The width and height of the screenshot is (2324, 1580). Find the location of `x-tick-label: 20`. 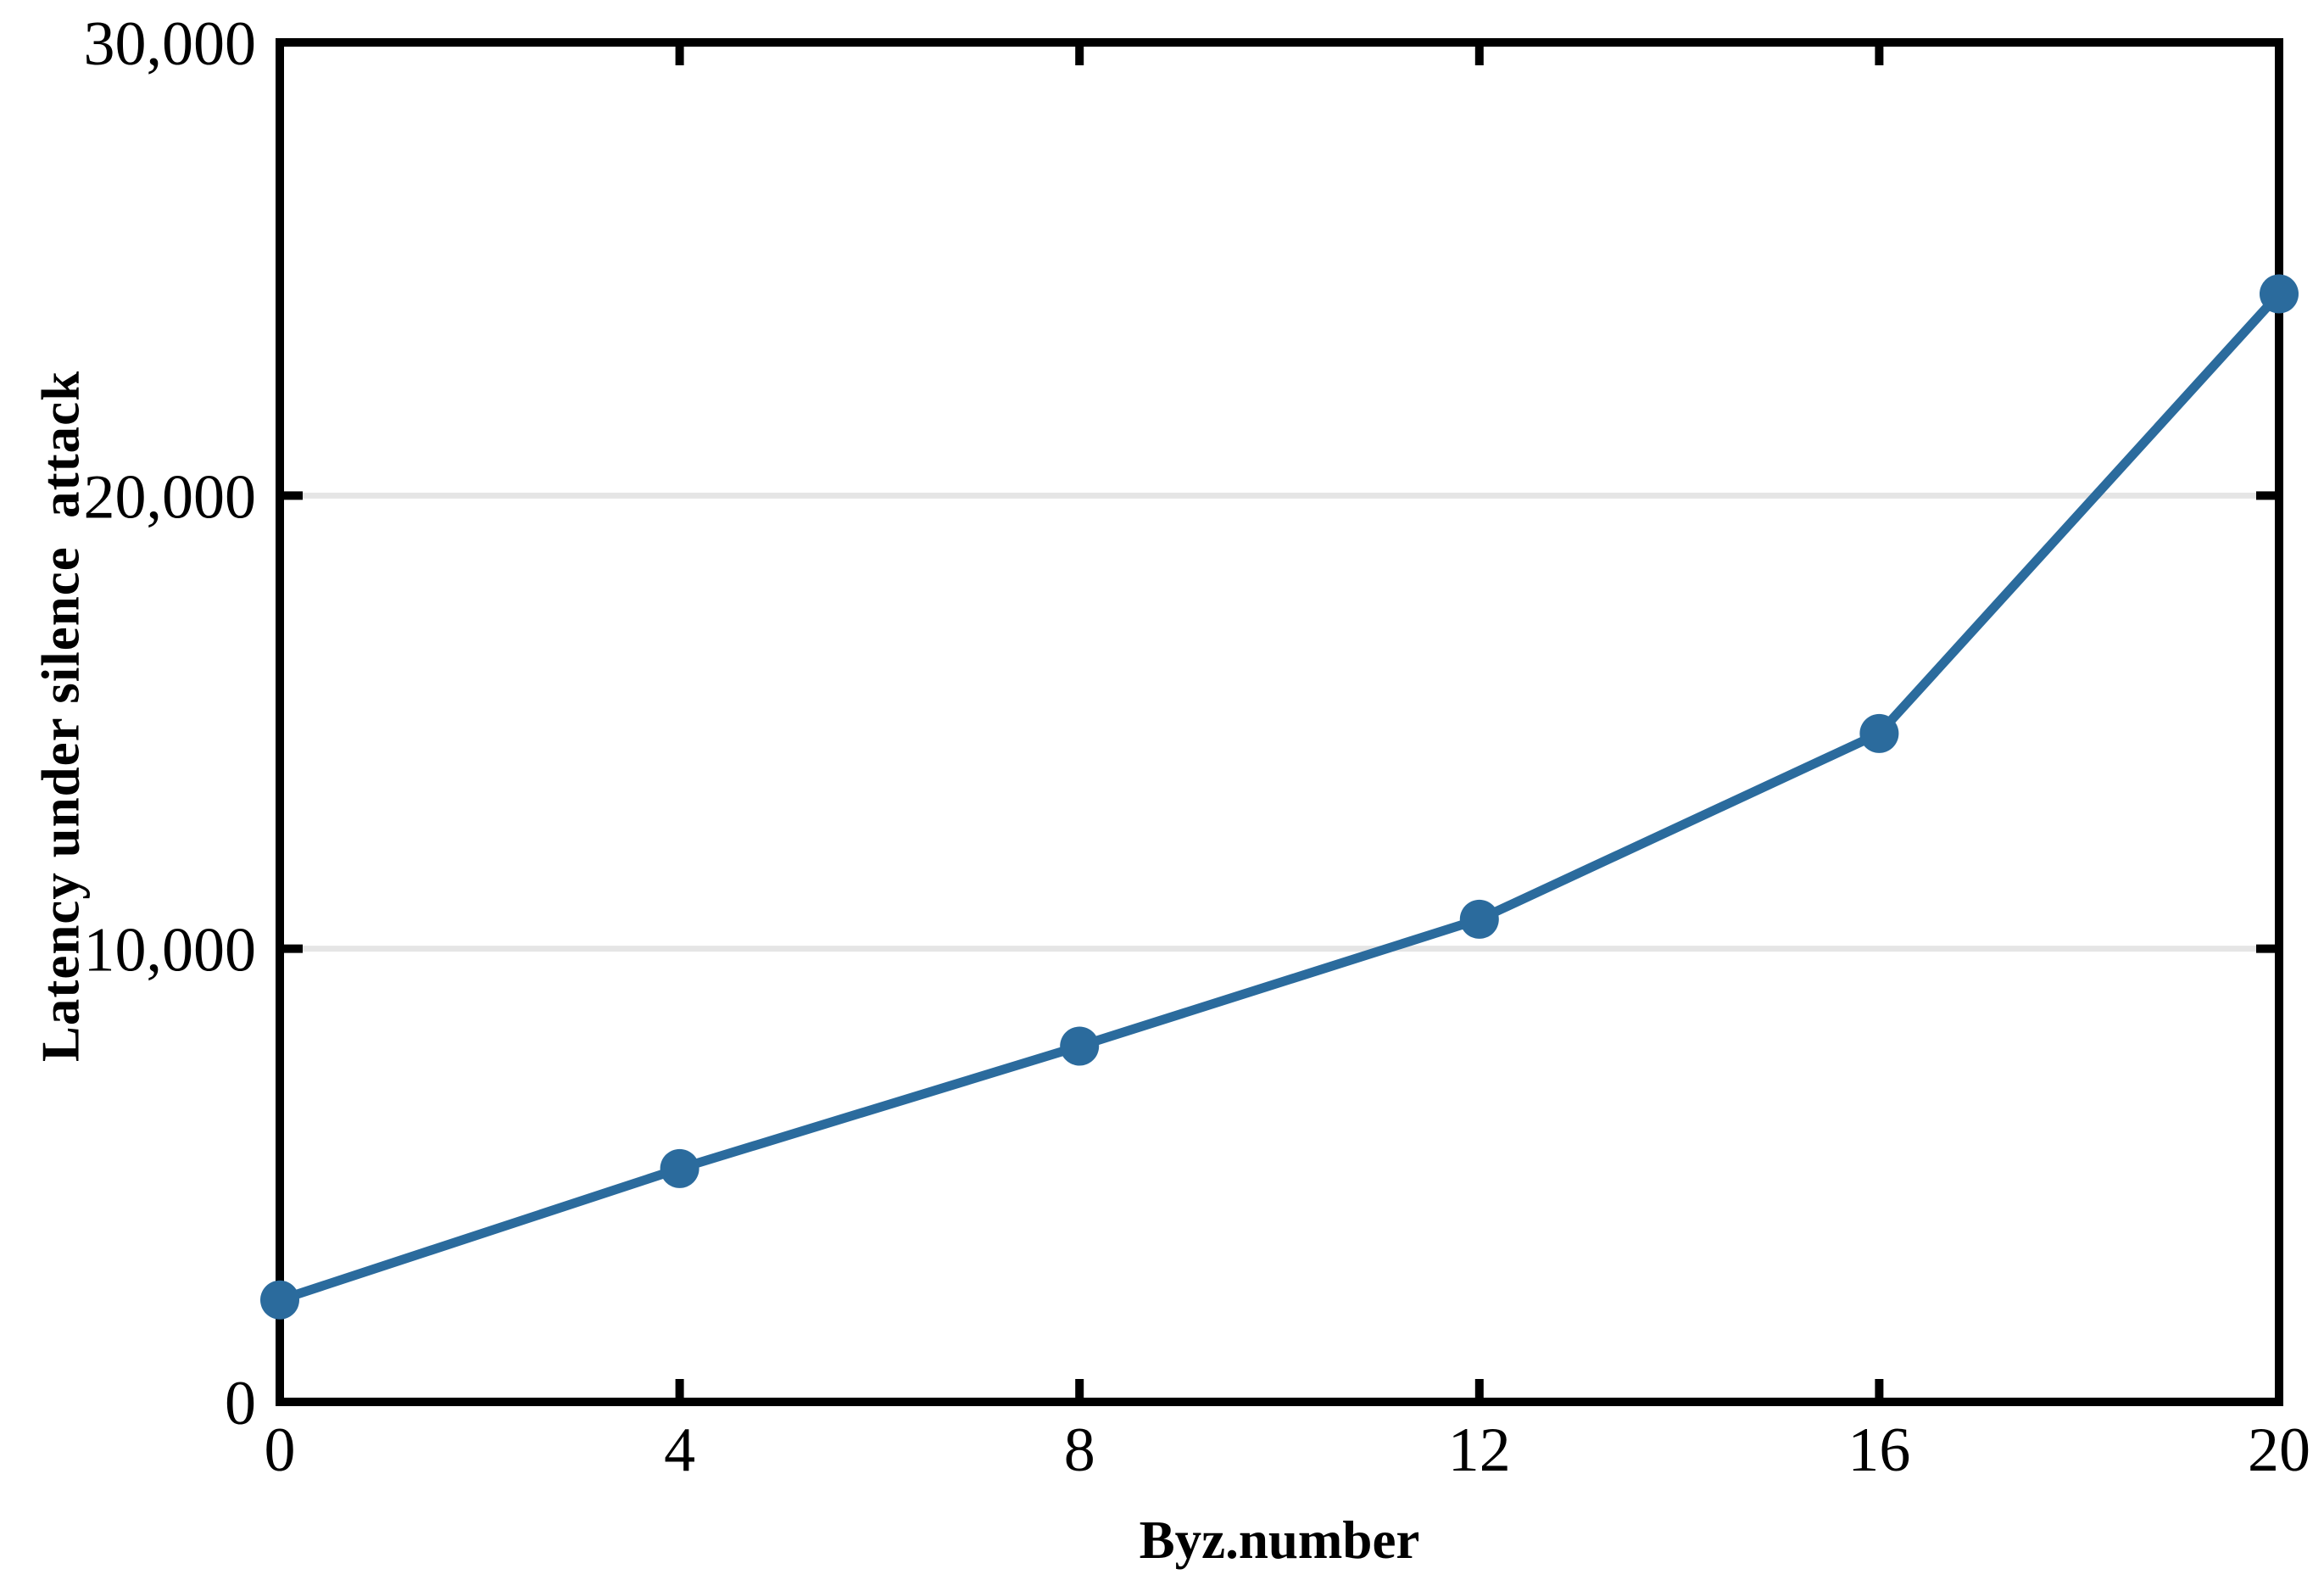

x-tick-label: 20 is located at coordinates (2279, 1450).